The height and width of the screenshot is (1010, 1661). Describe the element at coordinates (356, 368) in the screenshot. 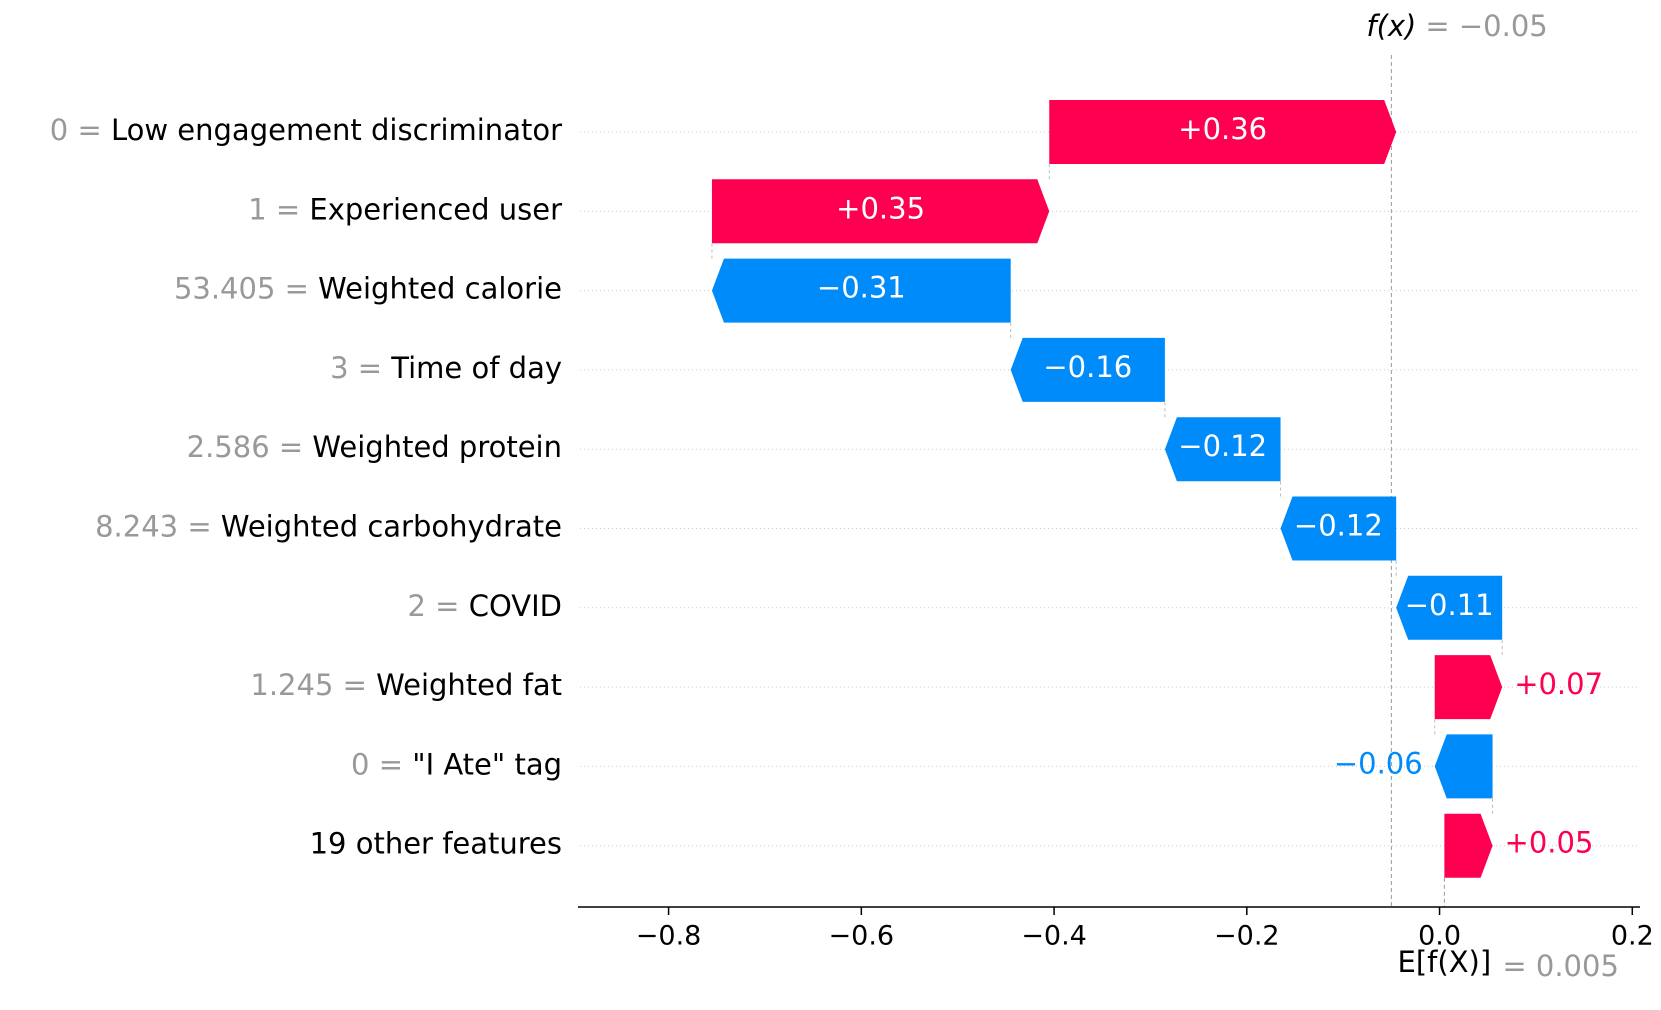

I see `feature-value: 3 =` at that location.